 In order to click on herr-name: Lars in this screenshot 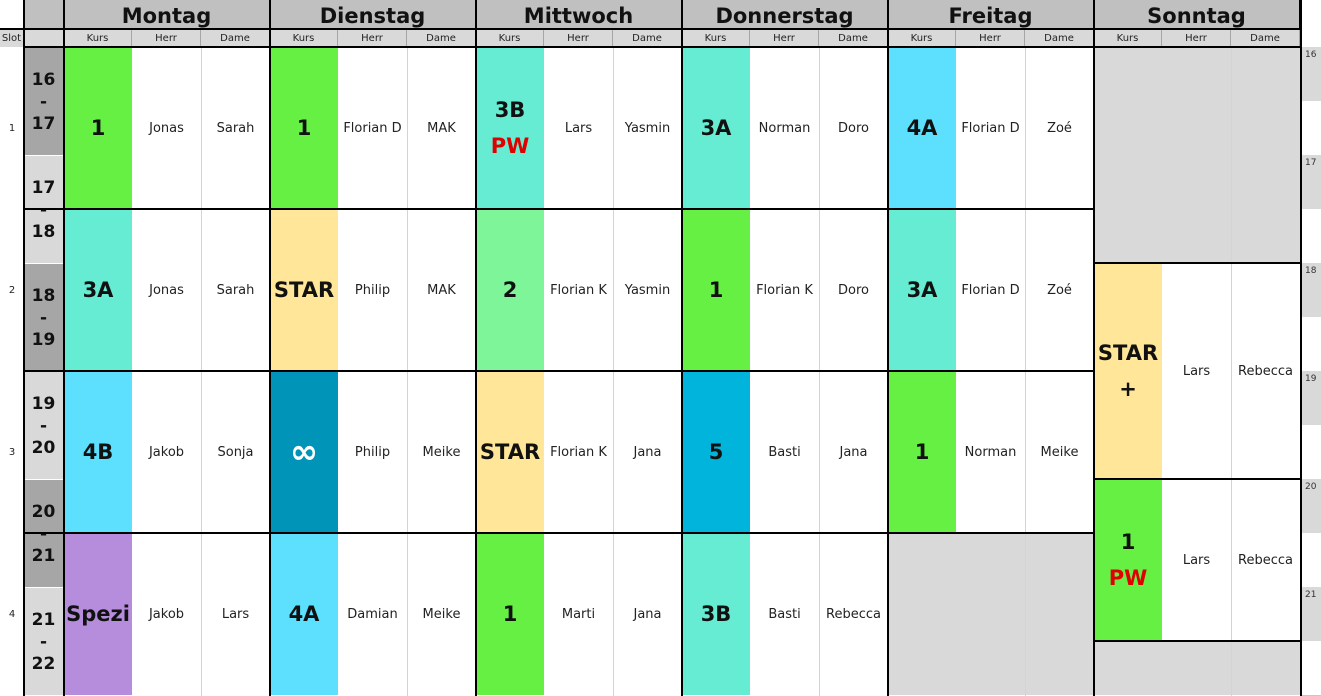, I will do `click(1196, 371)`.